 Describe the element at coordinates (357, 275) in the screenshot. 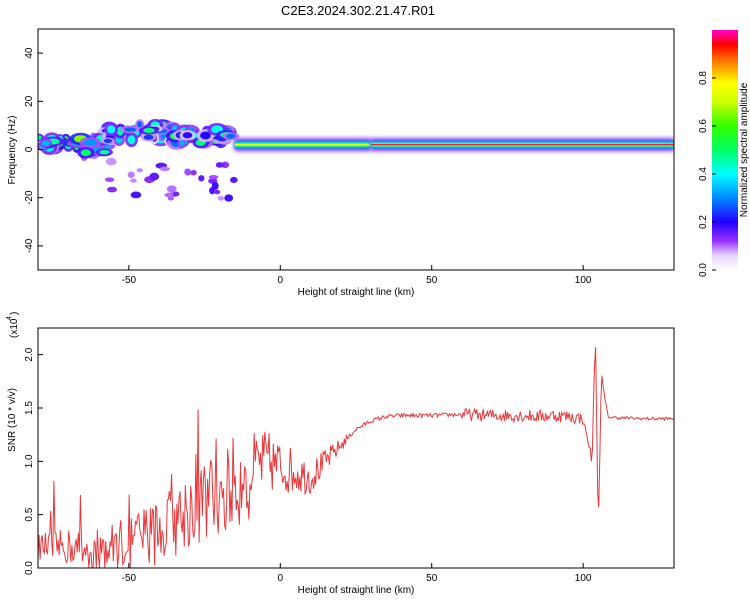

I see `spectrogram-x-ticks: -50 0 50 100` at that location.